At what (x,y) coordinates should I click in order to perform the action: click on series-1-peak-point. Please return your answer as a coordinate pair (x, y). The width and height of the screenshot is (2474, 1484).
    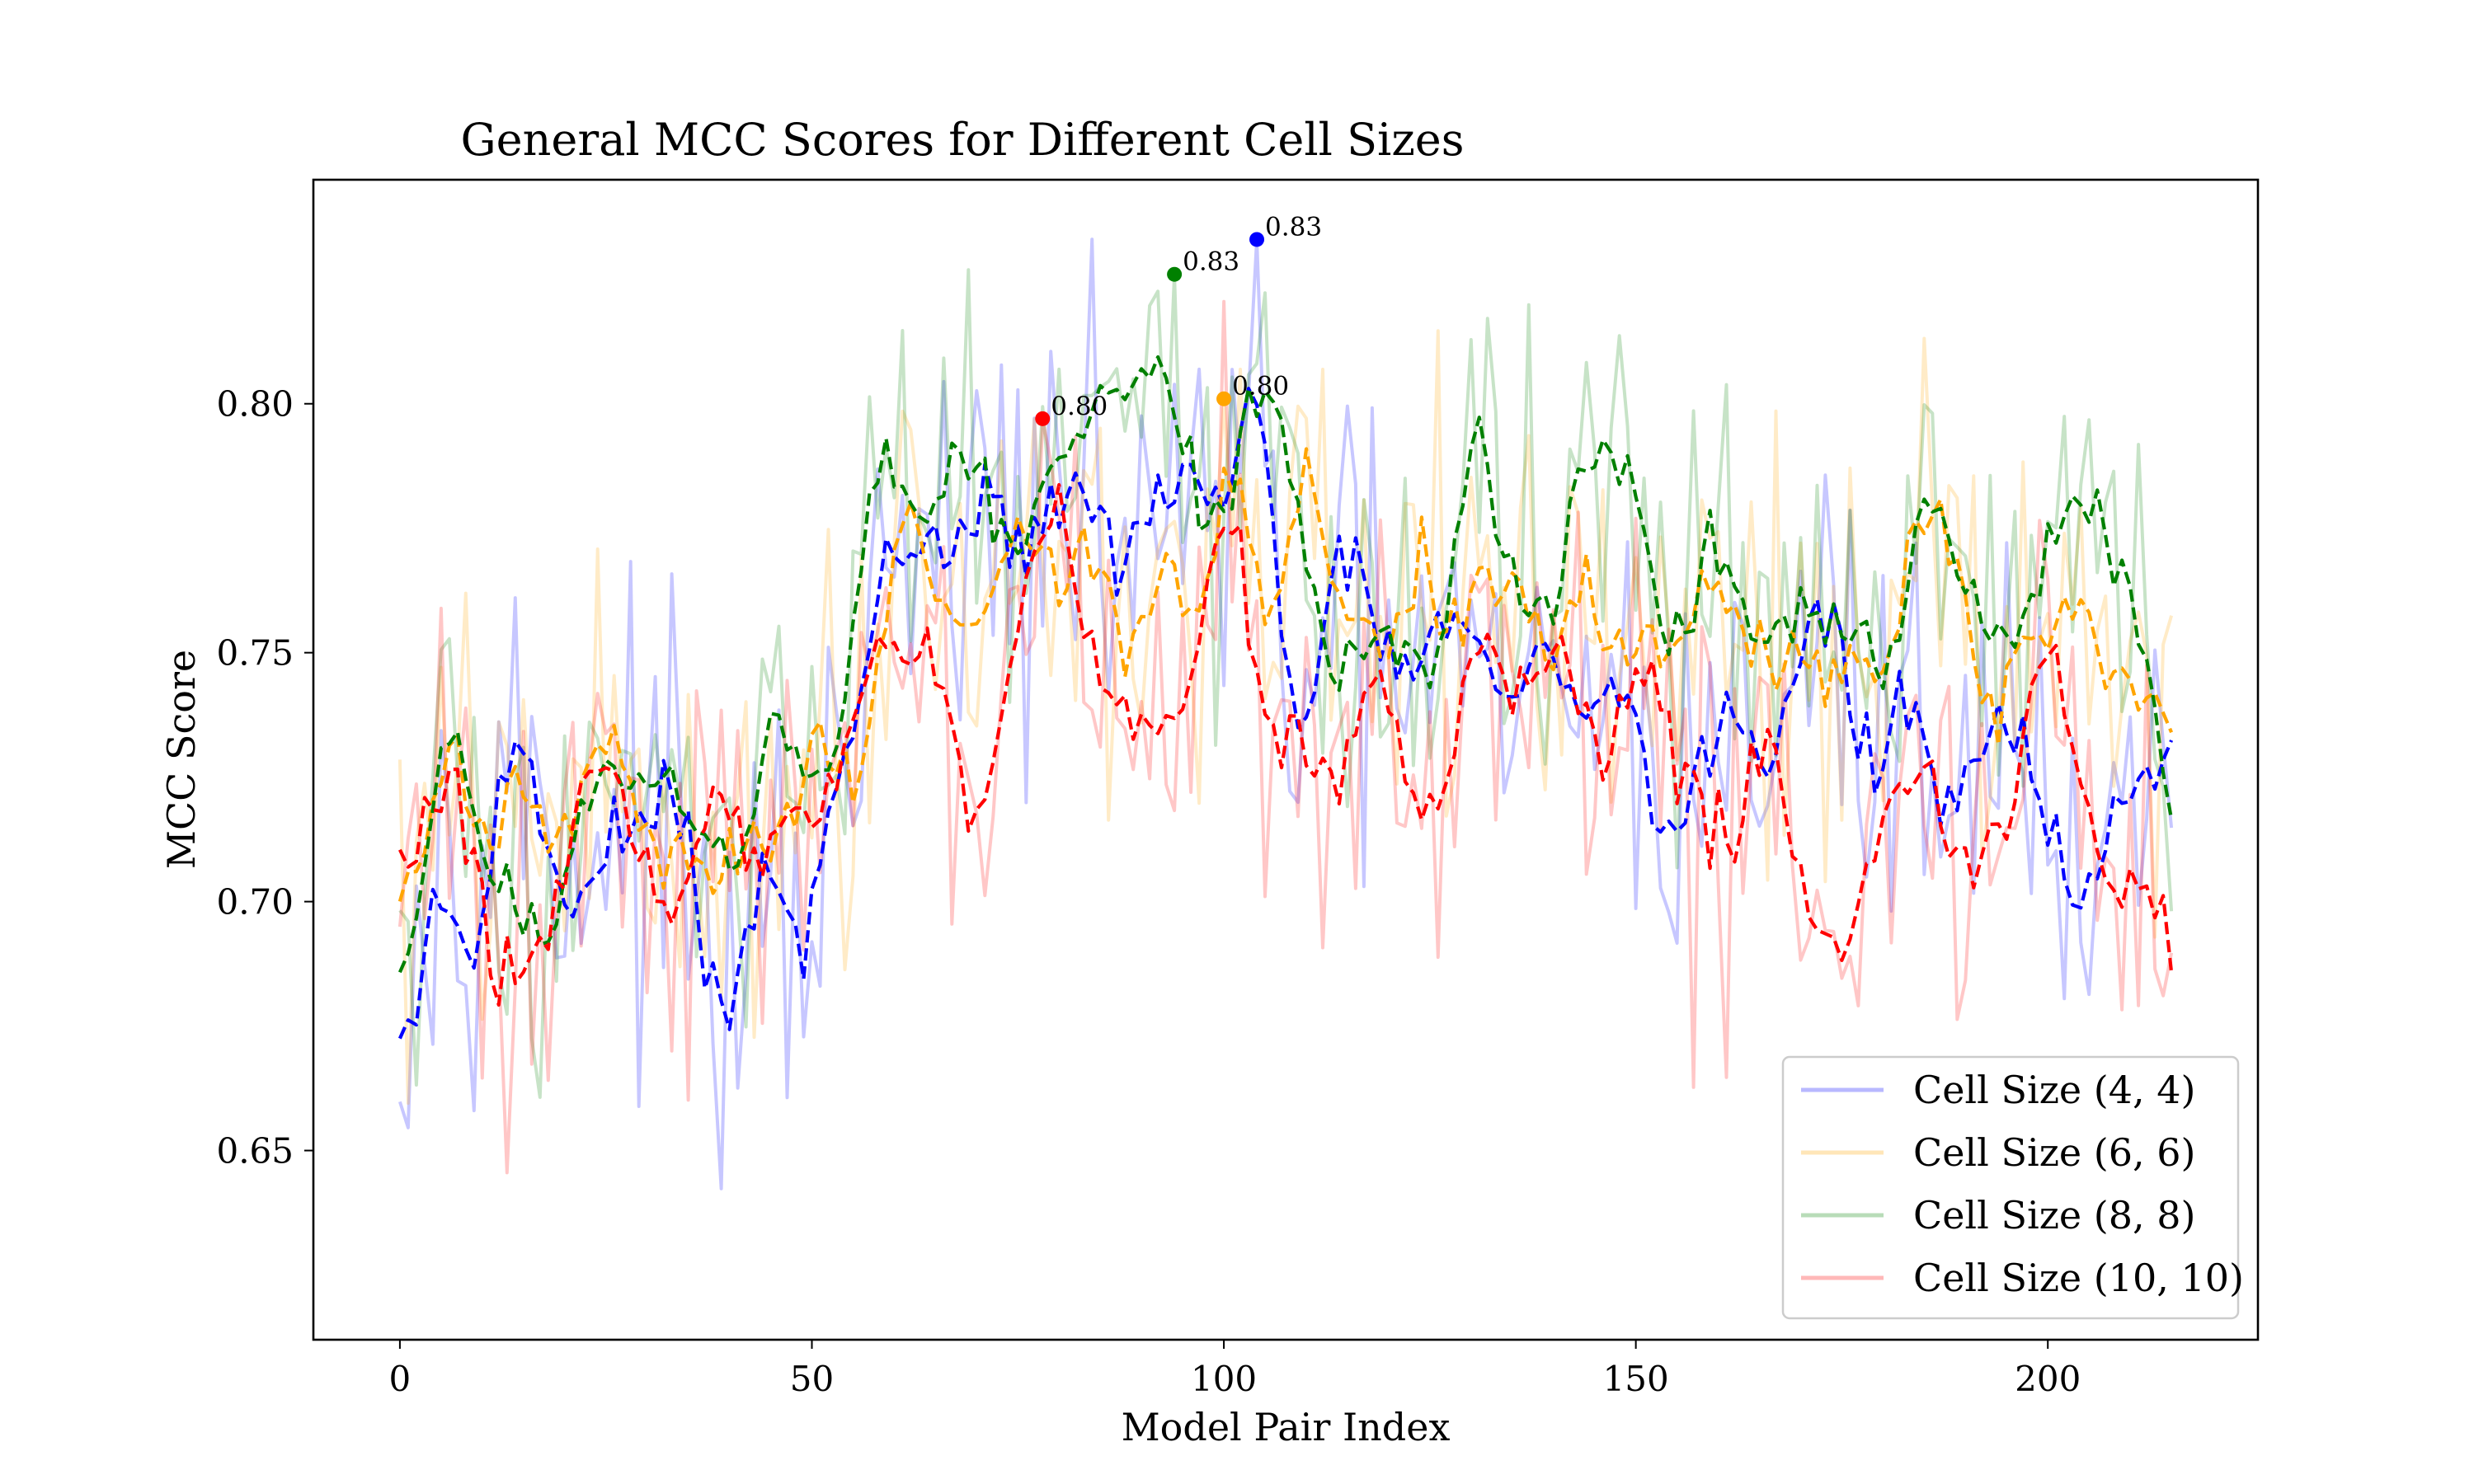
    Looking at the image, I should click on (1257, 239).